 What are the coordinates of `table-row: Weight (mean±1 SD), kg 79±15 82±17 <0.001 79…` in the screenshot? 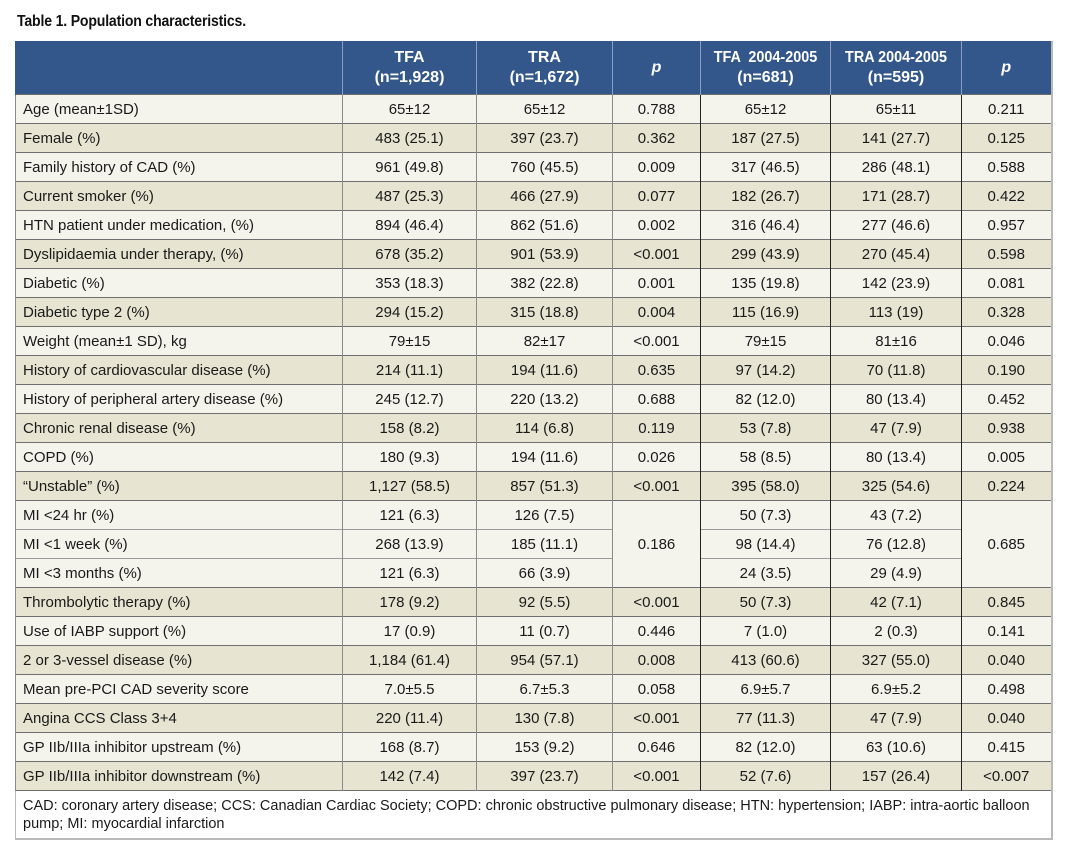 It's located at (533, 341).